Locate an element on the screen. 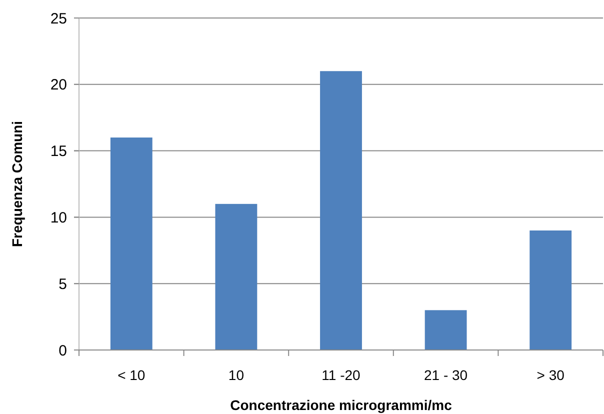  x-tick-label: 10 is located at coordinates (236, 375).